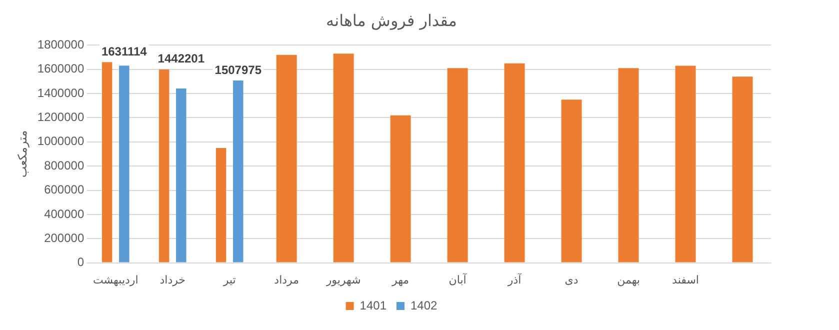  Describe the element at coordinates (64, 165) in the screenshot. I see `y-tick-label: 800000` at that location.